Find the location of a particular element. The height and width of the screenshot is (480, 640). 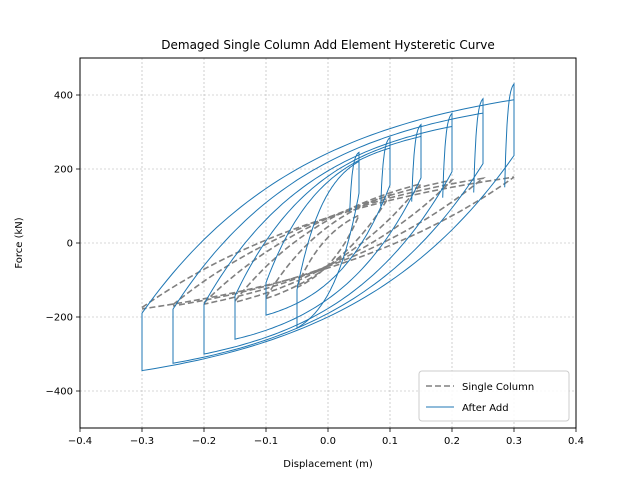

x-tick-label: −0.1 is located at coordinates (266, 441).